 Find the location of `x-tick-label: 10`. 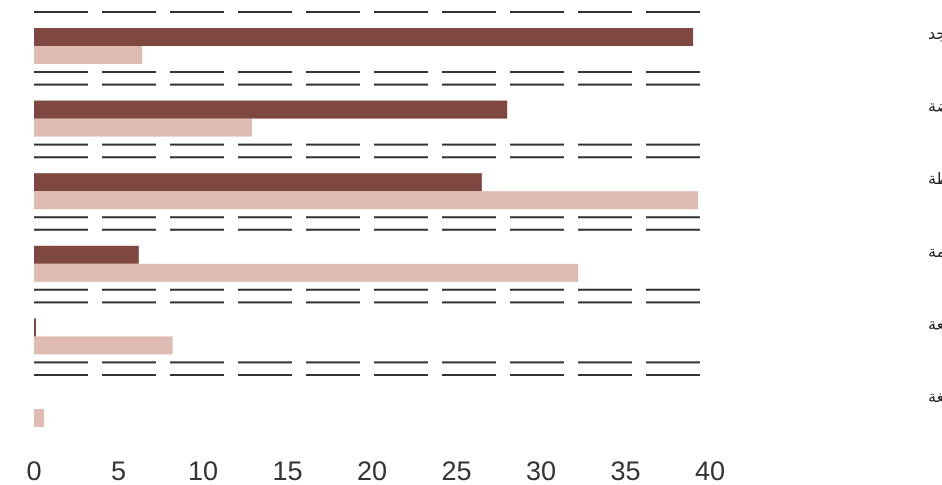

x-tick-label: 10 is located at coordinates (203, 470).